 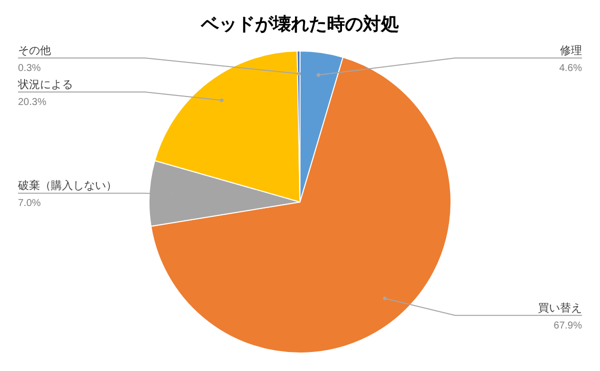 I want to click on data-label: 4.6%, so click(x=570, y=68).